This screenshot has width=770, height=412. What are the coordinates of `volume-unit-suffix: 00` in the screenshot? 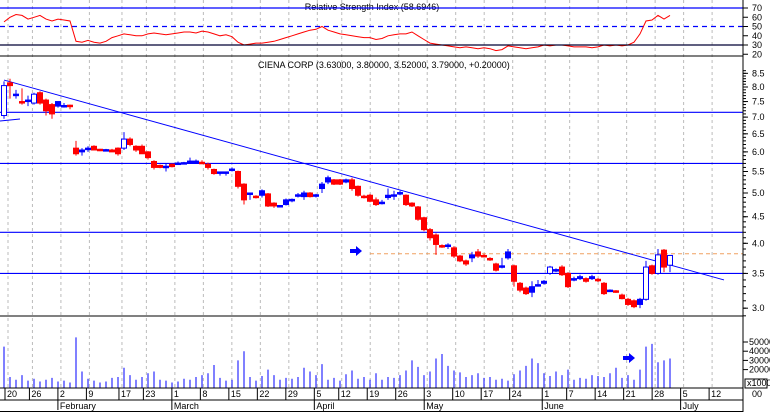 It's located at (757, 394).